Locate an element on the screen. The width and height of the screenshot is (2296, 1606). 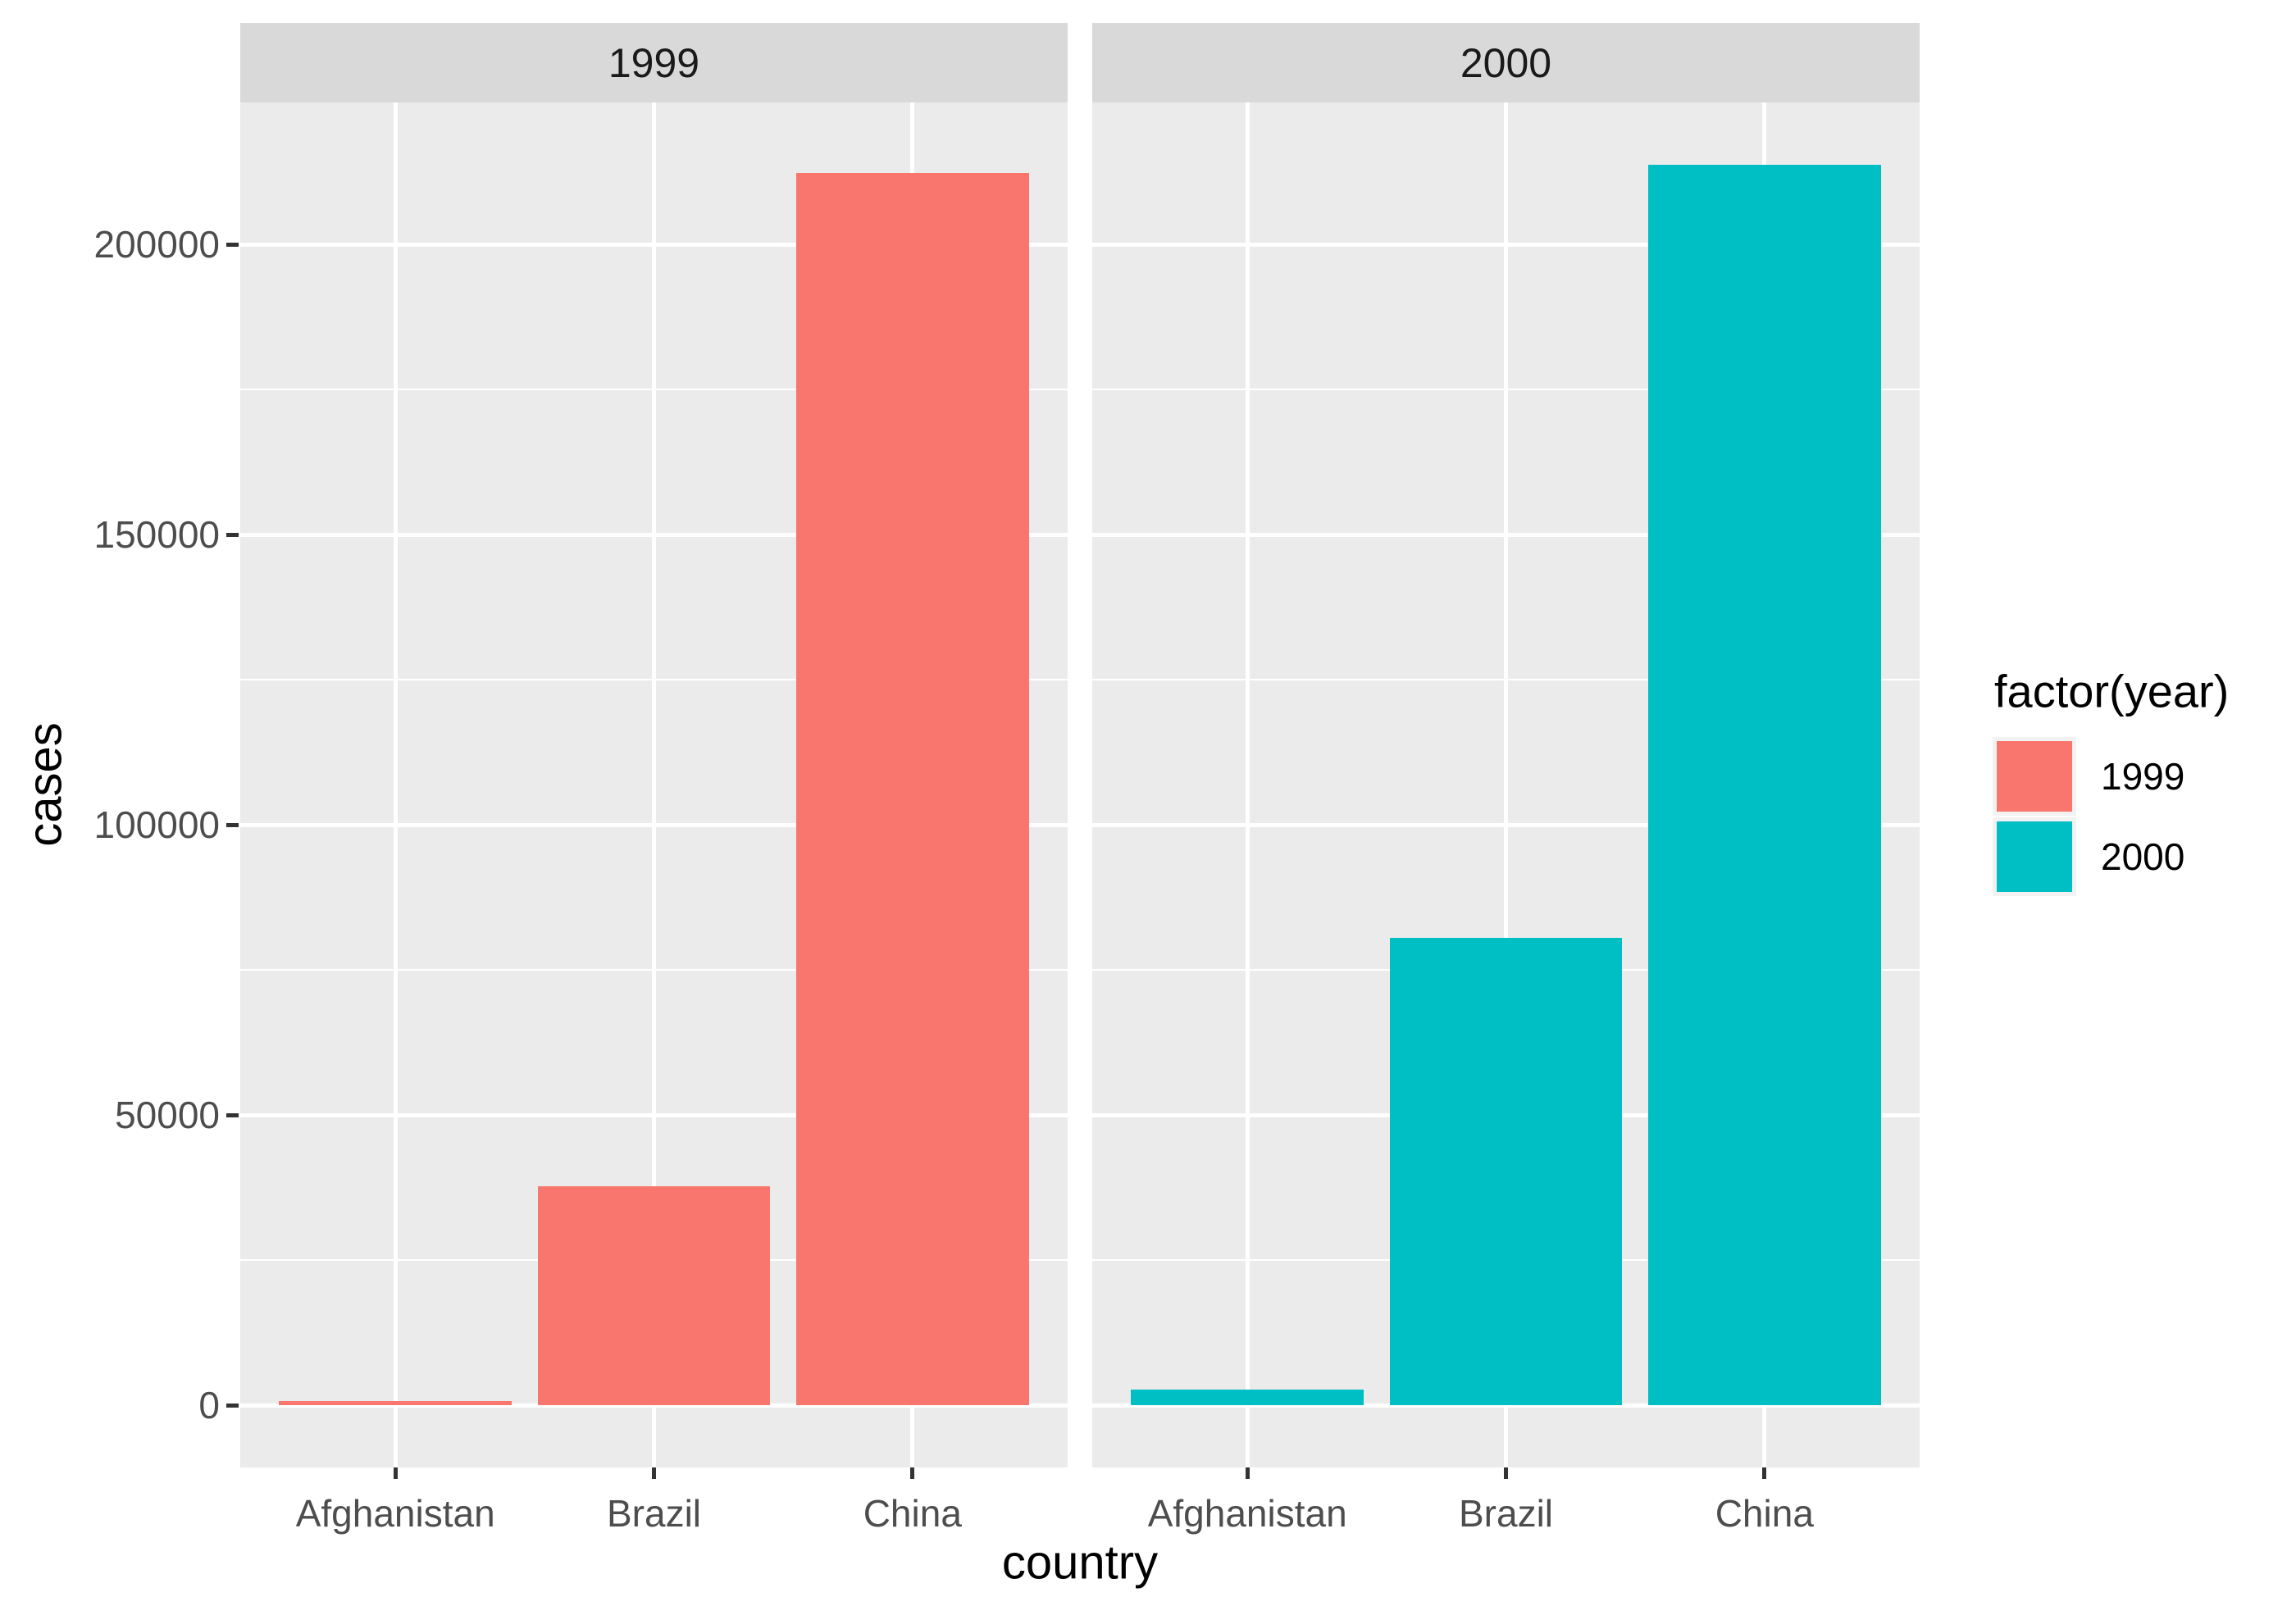
facet-strip-2000: 2000 is located at coordinates (1506, 62).